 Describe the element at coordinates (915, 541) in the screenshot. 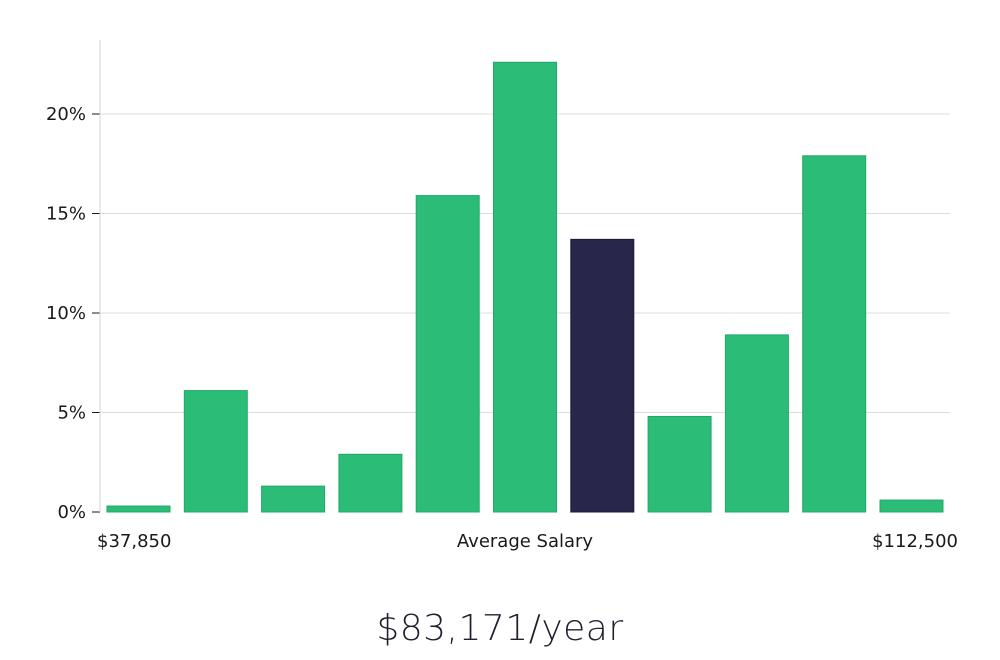

I see `x-axis-max-label: $112,500` at that location.